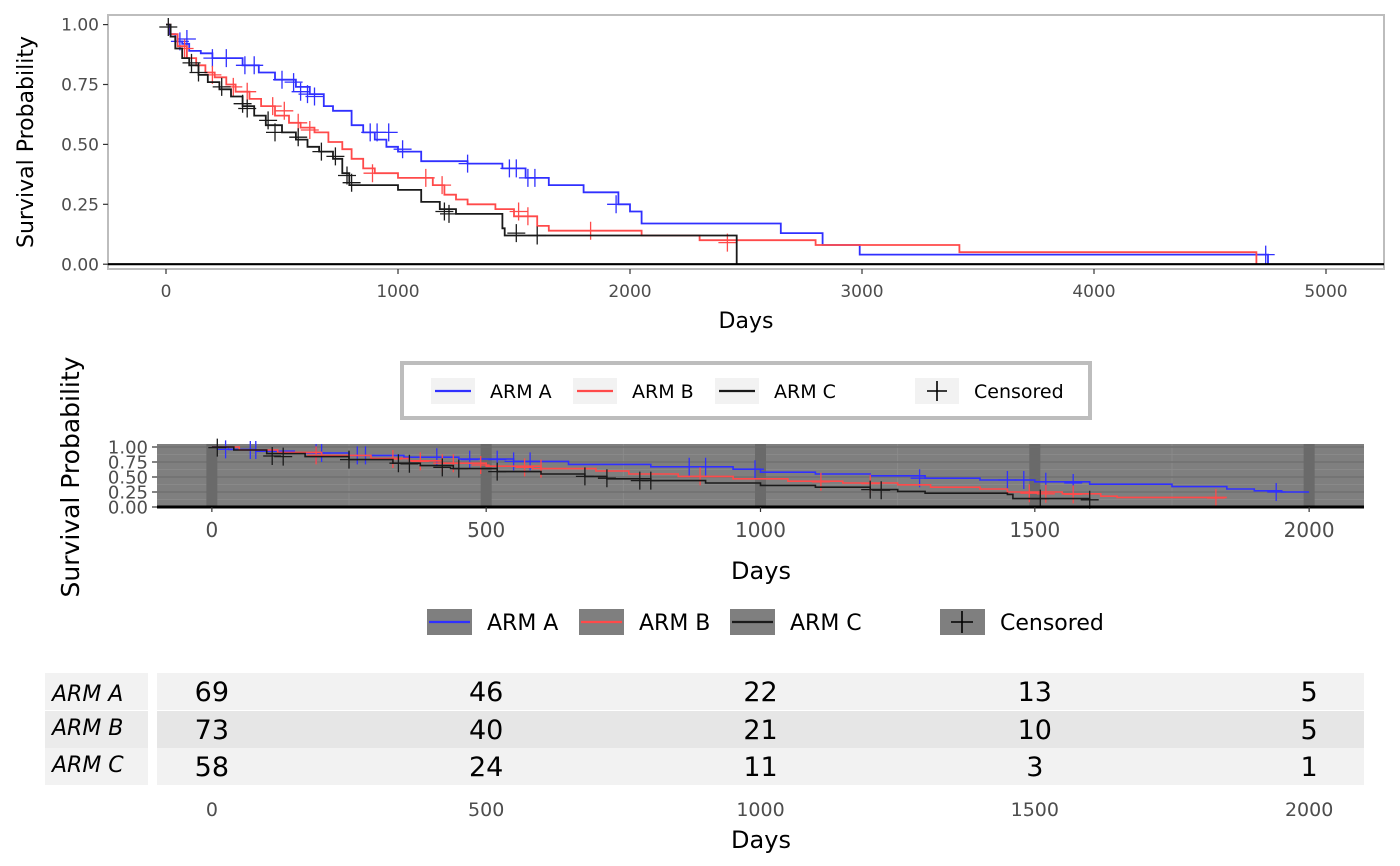 The width and height of the screenshot is (1400, 866). Describe the element at coordinates (86, 694) in the screenshot. I see `risk-row-label: ARM A` at that location.